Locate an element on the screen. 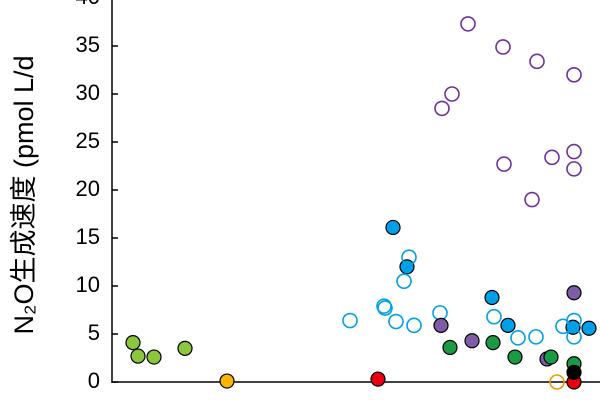 The height and width of the screenshot is (400, 600). y-tick-label: 25 is located at coordinates (88, 140).